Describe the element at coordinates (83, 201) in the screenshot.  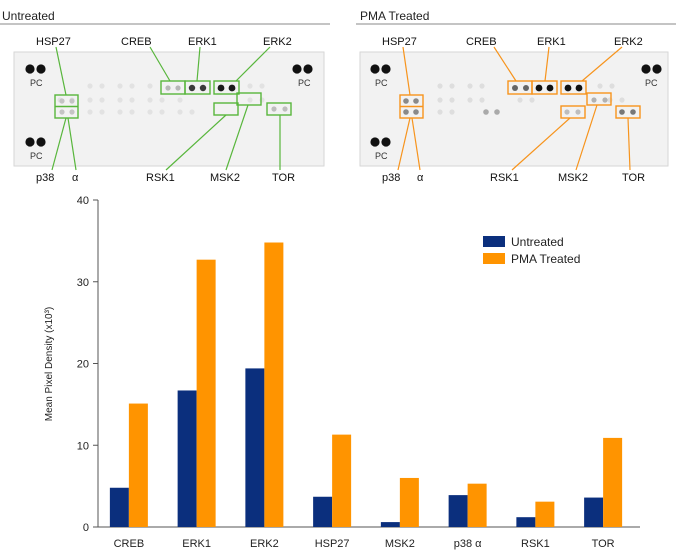
I see `y-tick-label: 40` at that location.